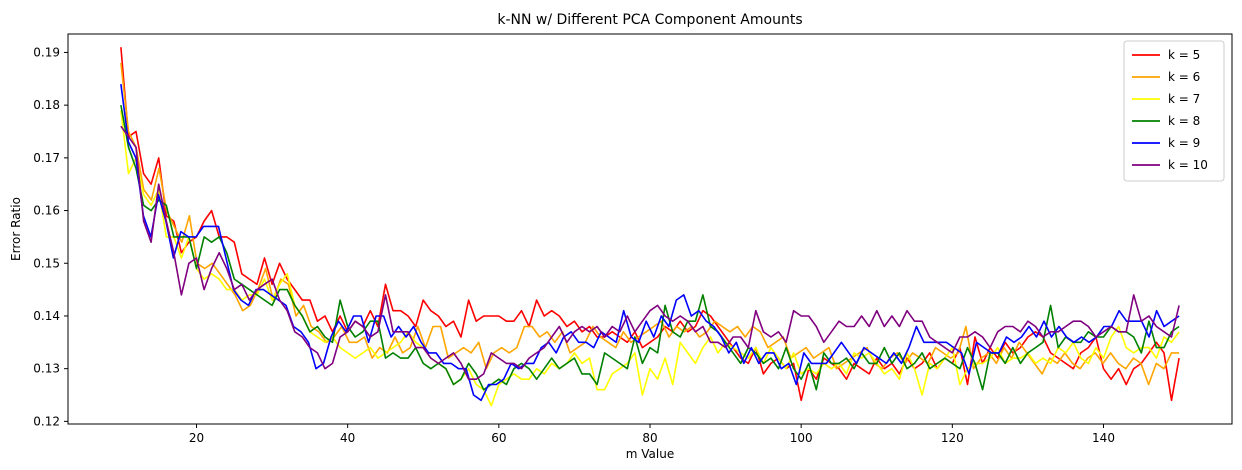  I want to click on legend: k = 5 k = 6 k = 7 k = 8 k = 9 k = 10, so click(1174, 111).